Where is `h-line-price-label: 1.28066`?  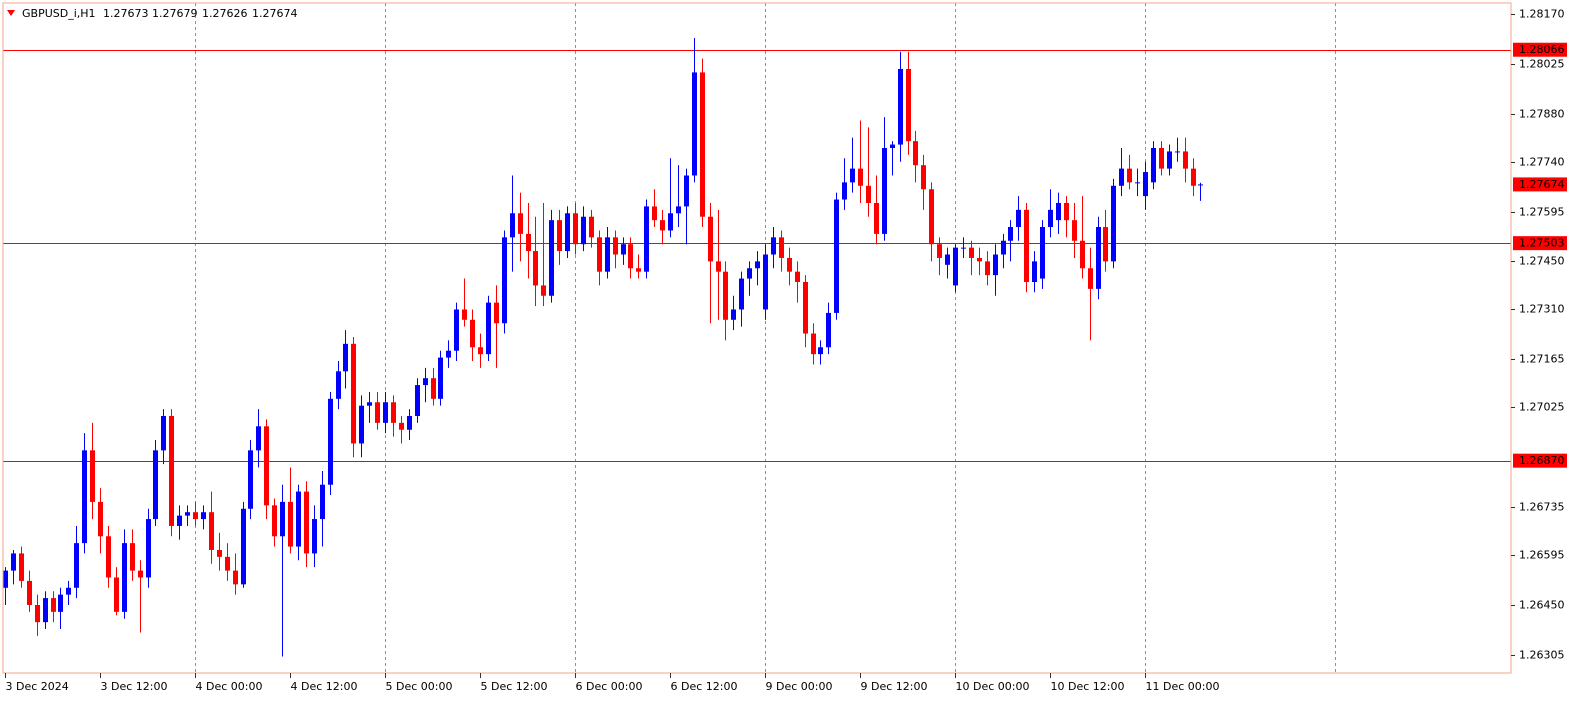
h-line-price-label: 1.28066 is located at coordinates (1542, 49).